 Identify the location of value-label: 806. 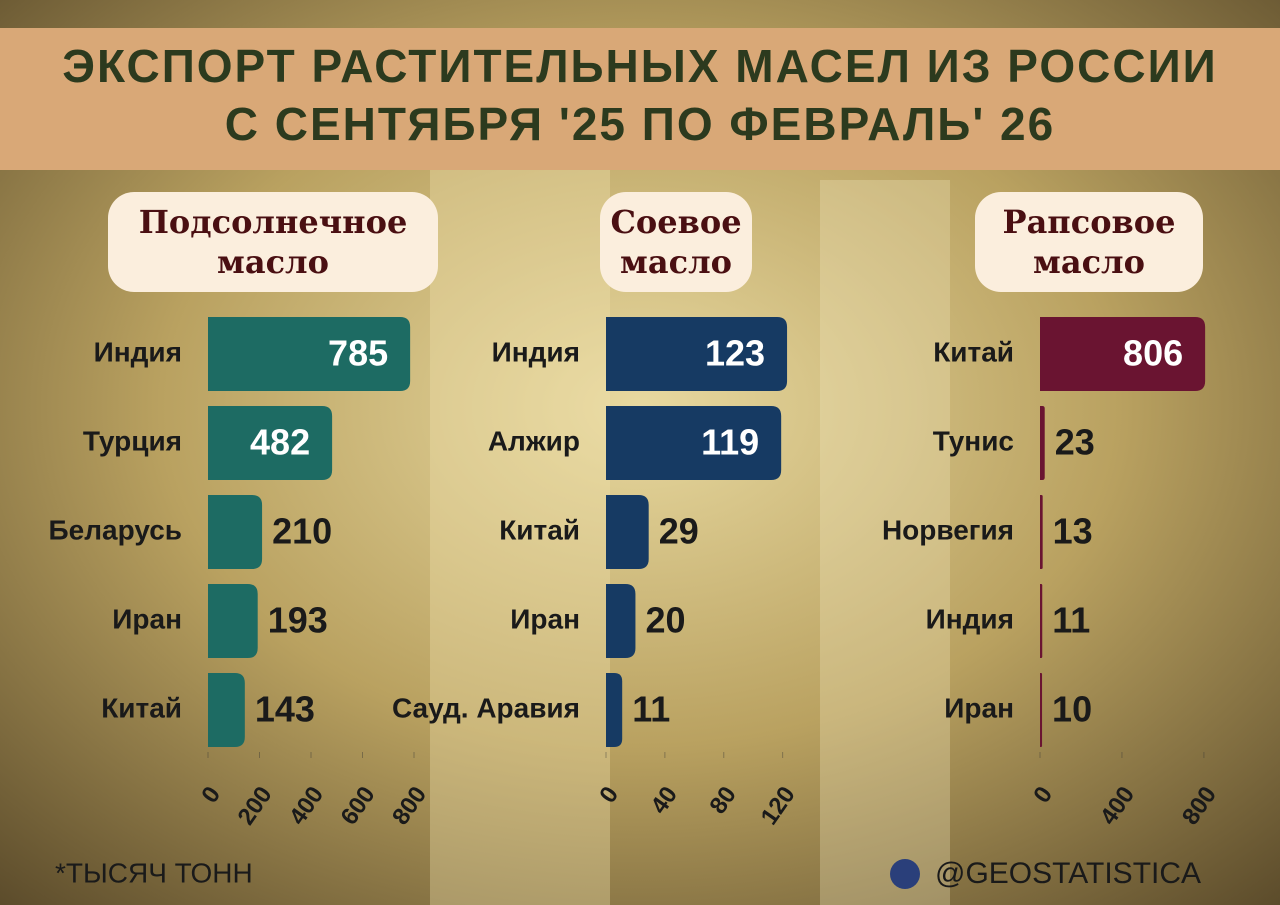
(1153, 353).